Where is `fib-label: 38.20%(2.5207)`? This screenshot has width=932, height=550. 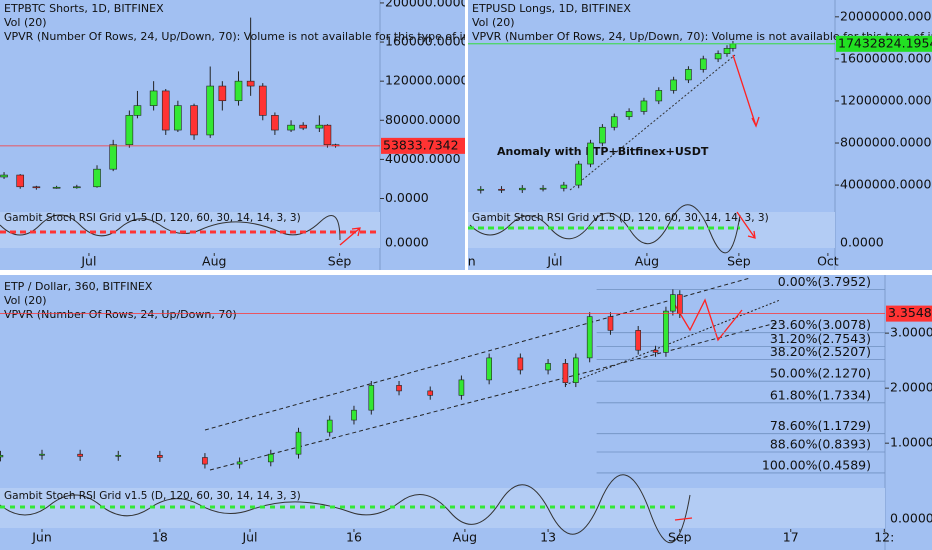 fib-label: 38.20%(2.5207) is located at coordinates (820, 351).